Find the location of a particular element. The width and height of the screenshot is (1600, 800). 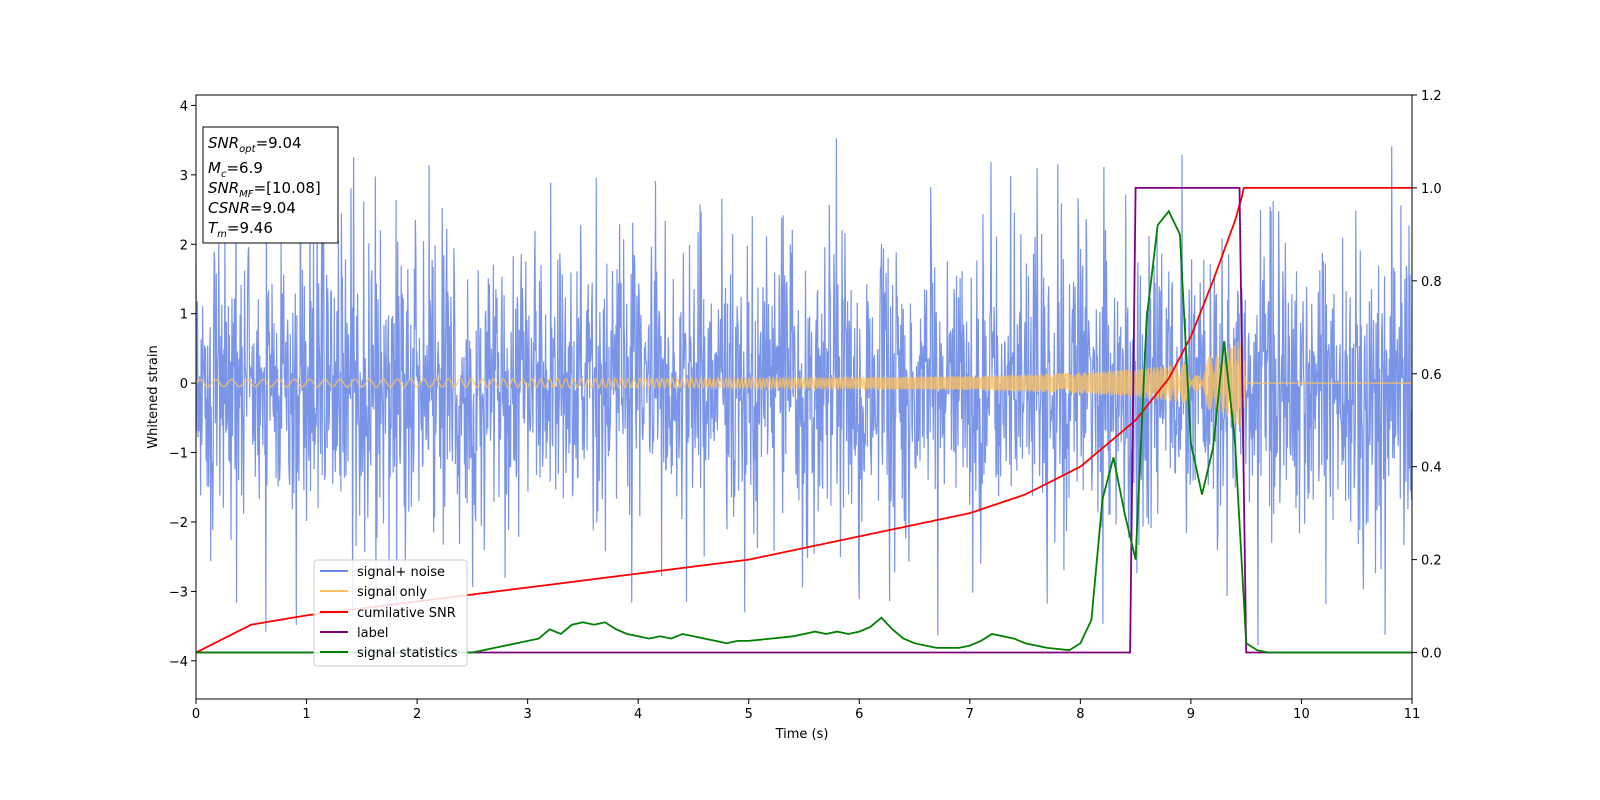

y-tick-label: −3 is located at coordinates (178, 592).